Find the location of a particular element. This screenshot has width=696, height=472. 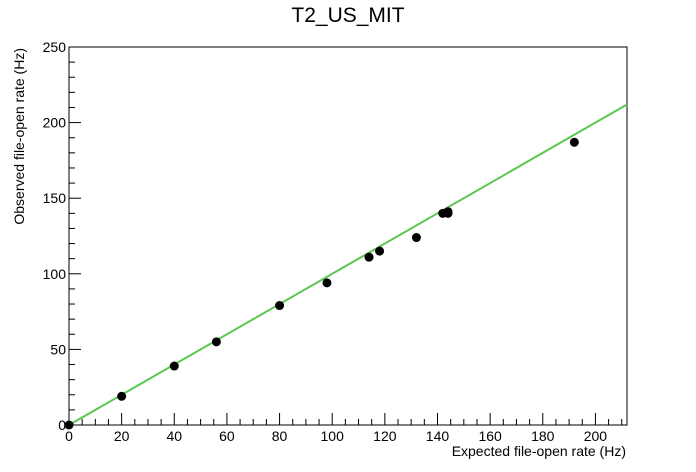

x-axis-title: Expected file-open rate (Hz) is located at coordinates (539, 451).